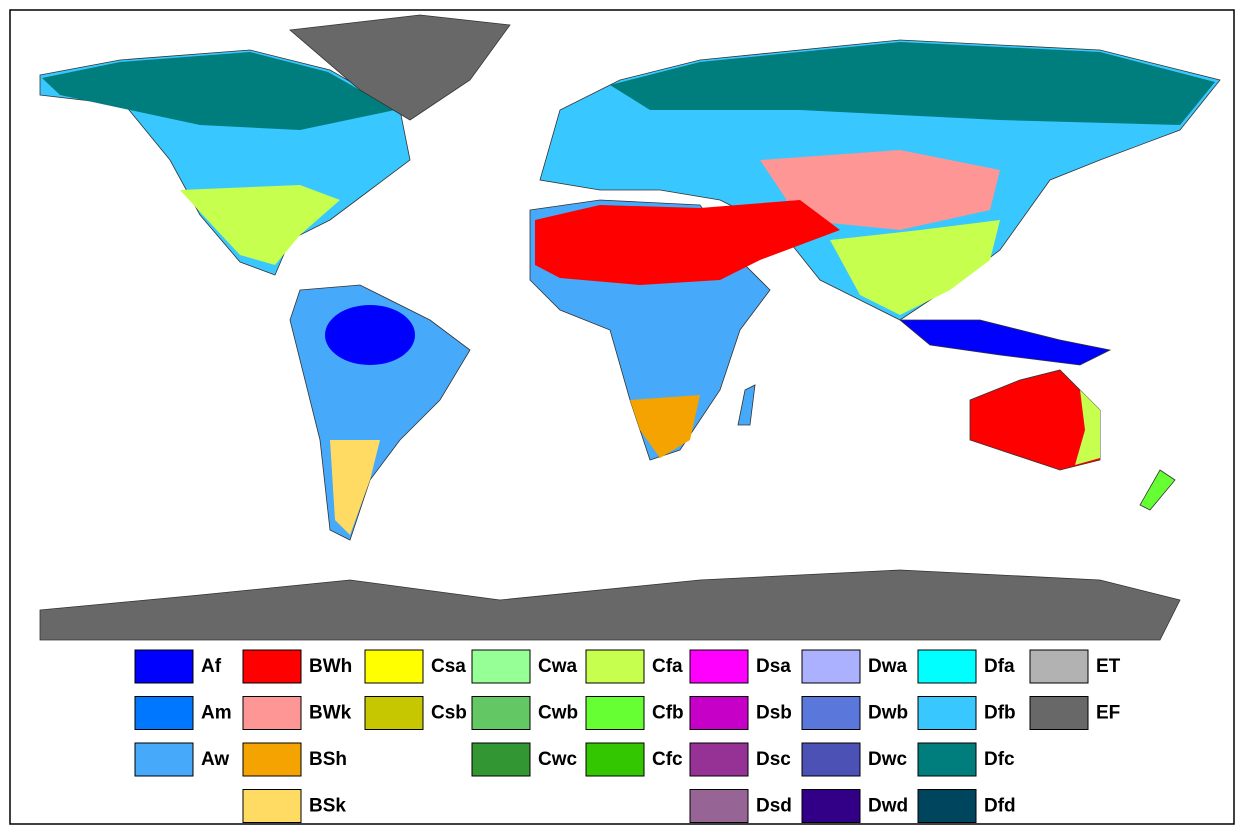 This screenshot has height=834, width=1244. Describe the element at coordinates (1087, 427) in the screenshot. I see `australia-east` at that location.